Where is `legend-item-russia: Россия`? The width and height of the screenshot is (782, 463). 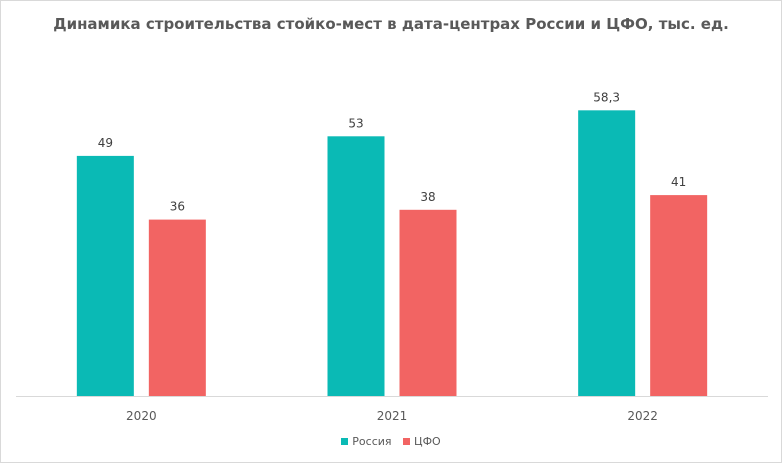 legend-item-russia: Россия is located at coordinates (366, 441).